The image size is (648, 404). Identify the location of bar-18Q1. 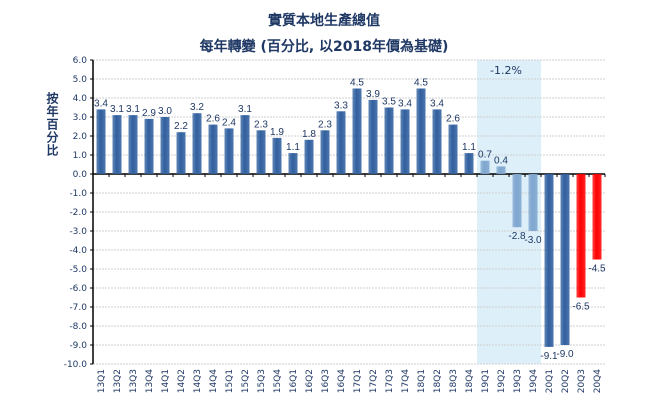
(421, 131).